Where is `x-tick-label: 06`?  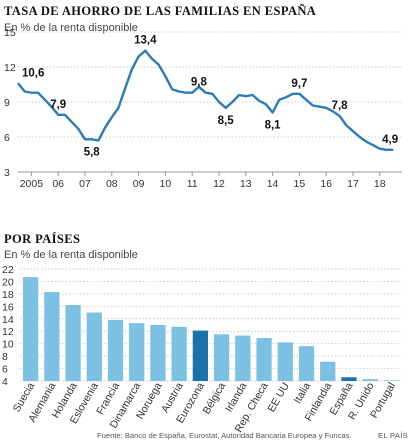
x-tick-label: 06 is located at coordinates (58, 184).